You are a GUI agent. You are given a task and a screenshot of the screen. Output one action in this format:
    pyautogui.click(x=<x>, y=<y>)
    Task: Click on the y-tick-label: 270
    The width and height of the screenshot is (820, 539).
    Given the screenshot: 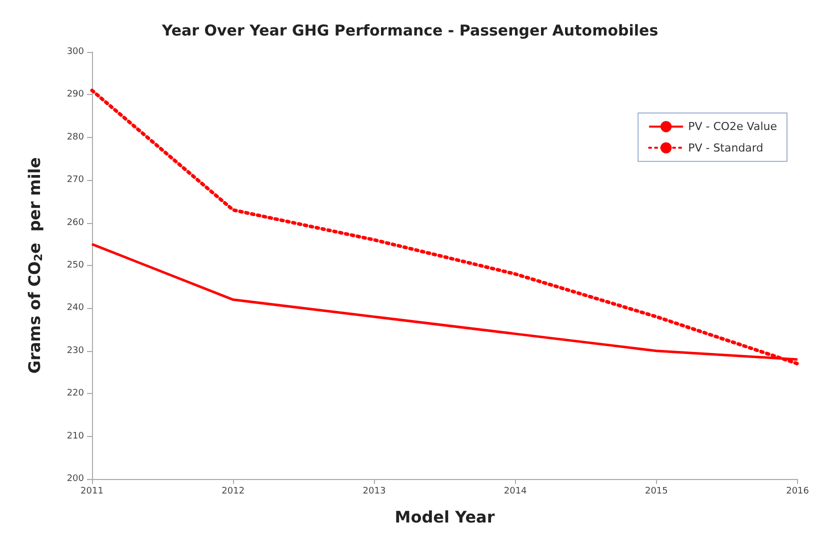 What is the action you would take?
    pyautogui.click(x=75, y=180)
    